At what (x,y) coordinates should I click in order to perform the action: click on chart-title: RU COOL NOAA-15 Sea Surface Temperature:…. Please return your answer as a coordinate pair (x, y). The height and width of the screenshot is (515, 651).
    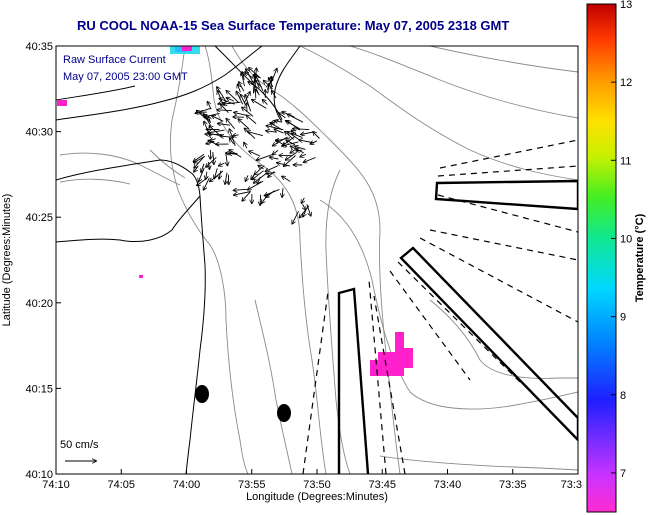
    Looking at the image, I should click on (293, 25).